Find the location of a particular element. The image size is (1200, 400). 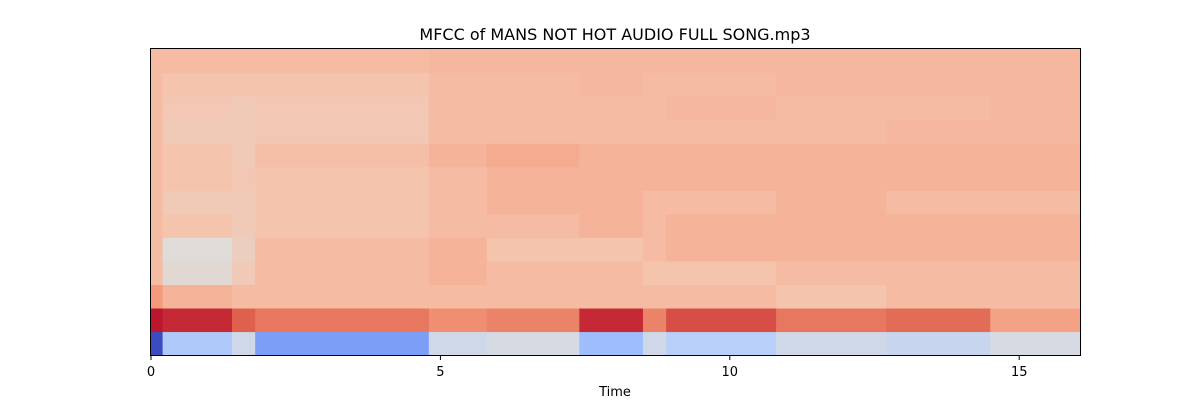

x-tick-label: 15 is located at coordinates (1019, 372).